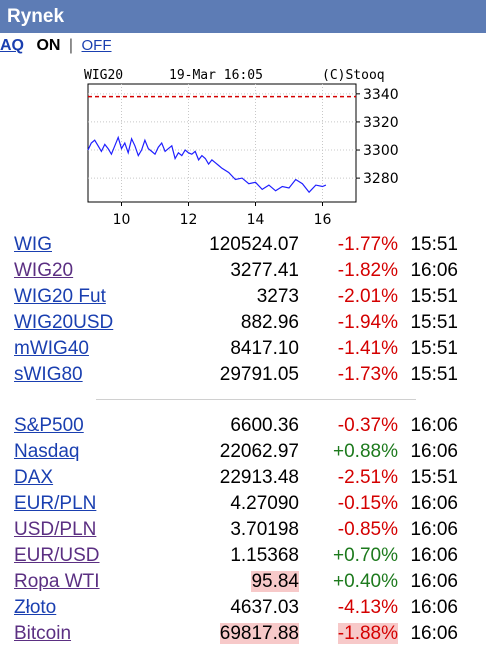  What do you see at coordinates (12, 45) in the screenshot?
I see `aq-link: AQ` at bounding box center [12, 45].